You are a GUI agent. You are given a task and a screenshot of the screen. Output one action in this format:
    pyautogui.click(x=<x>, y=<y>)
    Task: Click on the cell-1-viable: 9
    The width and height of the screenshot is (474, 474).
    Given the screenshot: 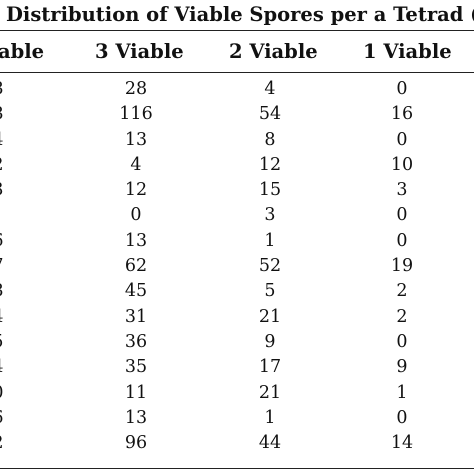 What is the action you would take?
    pyautogui.click(x=402, y=367)
    